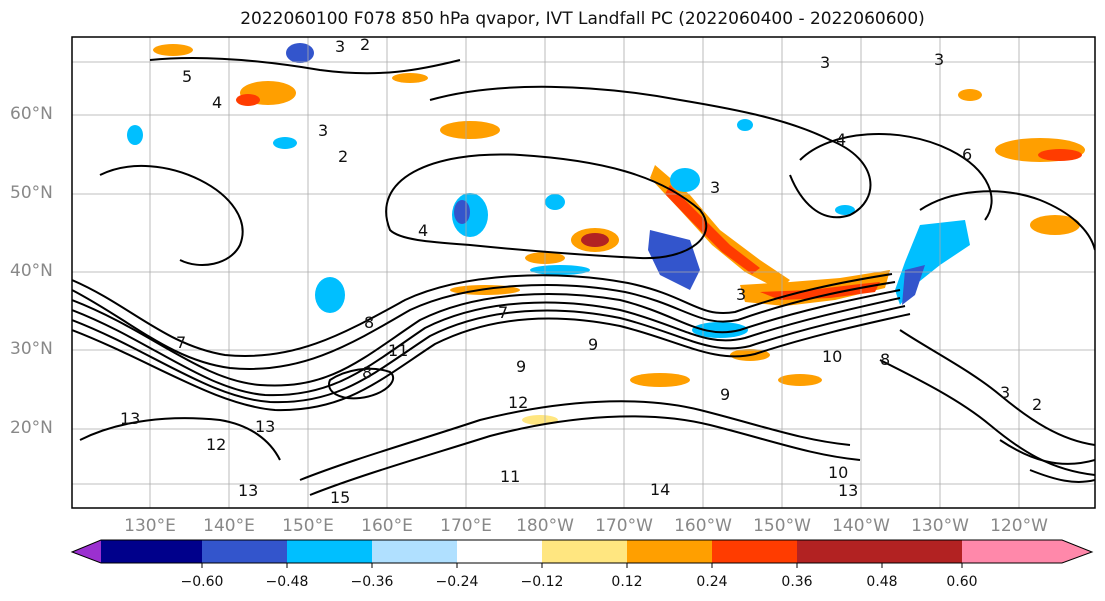 The width and height of the screenshot is (1105, 601). Describe the element at coordinates (308, 526) in the screenshot. I see `lon-label: 150°E` at that location.